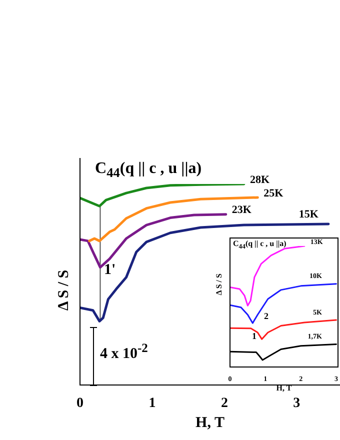 This screenshot has width=340, height=440. What do you see at coordinates (224, 404) in the screenshot?
I see `x-tick-label: 2` at bounding box center [224, 404].